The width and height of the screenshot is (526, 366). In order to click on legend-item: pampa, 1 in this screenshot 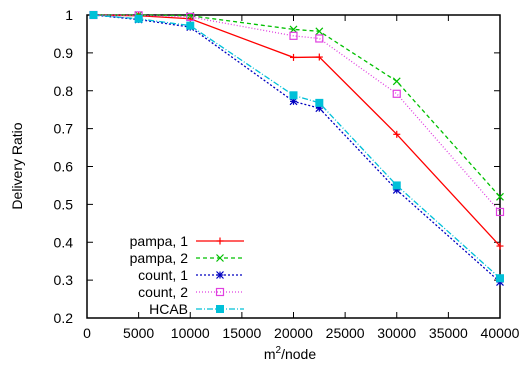, I will do `click(187, 241)`.